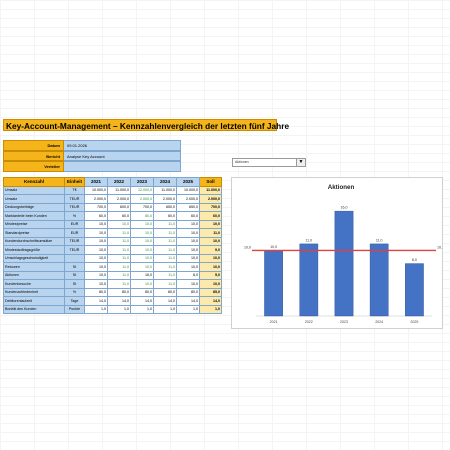  What do you see at coordinates (34, 267) in the screenshot?
I see `kpi-name-cell: Retouren` at bounding box center [34, 267].